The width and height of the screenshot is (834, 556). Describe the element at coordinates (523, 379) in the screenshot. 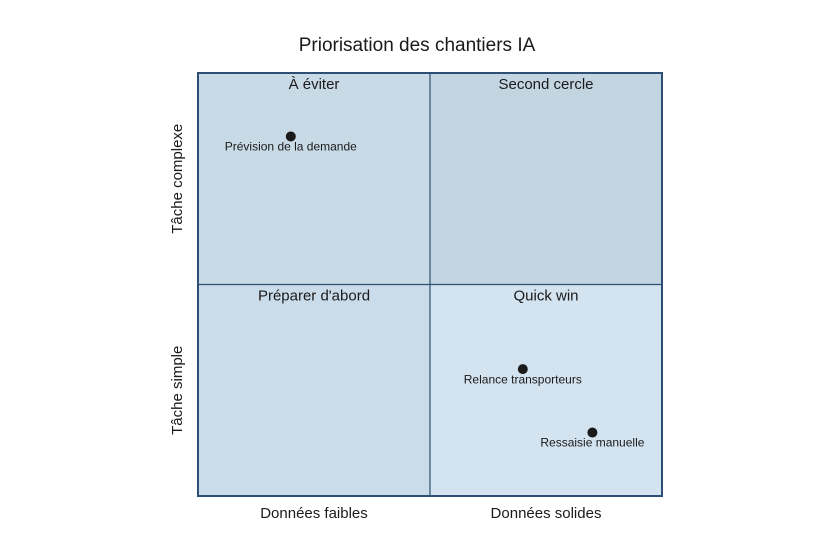

I see `point-label: Relance transporteurs` at that location.